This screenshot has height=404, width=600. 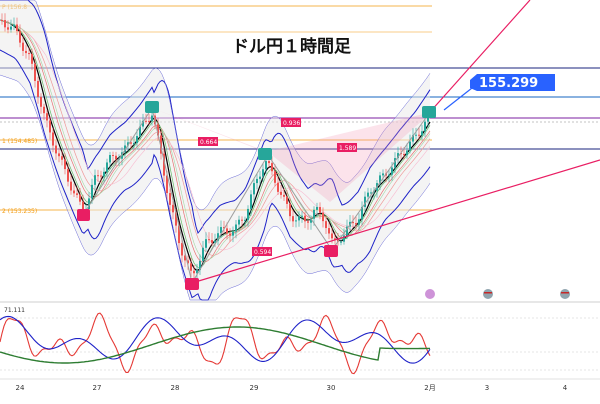 What do you see at coordinates (291, 46) in the screenshot?
I see `chart-title: ドル円１時間足` at bounding box center [291, 46].